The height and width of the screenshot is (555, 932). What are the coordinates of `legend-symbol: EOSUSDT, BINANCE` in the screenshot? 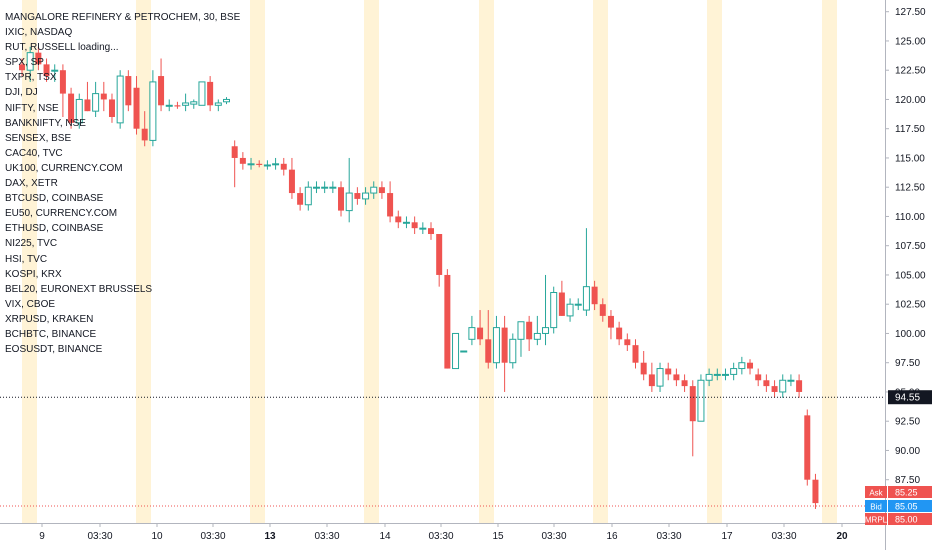 It's located at (54, 350).